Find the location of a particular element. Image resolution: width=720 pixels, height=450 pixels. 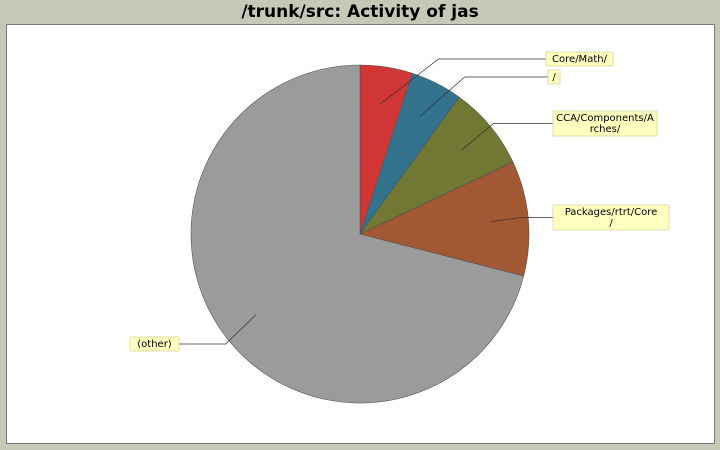

chart-title: /trunk/src: Activity of jas is located at coordinates (360, 12).